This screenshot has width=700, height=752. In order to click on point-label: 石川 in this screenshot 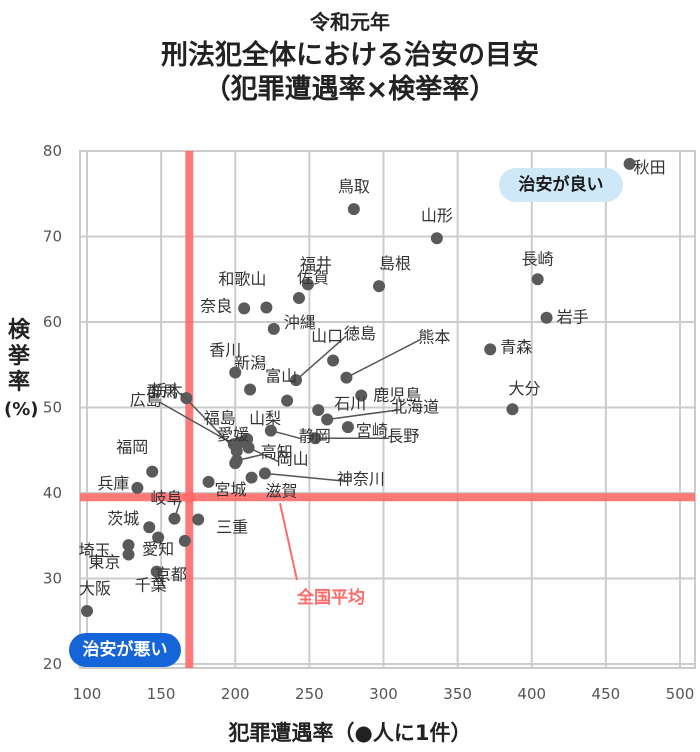, I will do `click(350, 403)`.